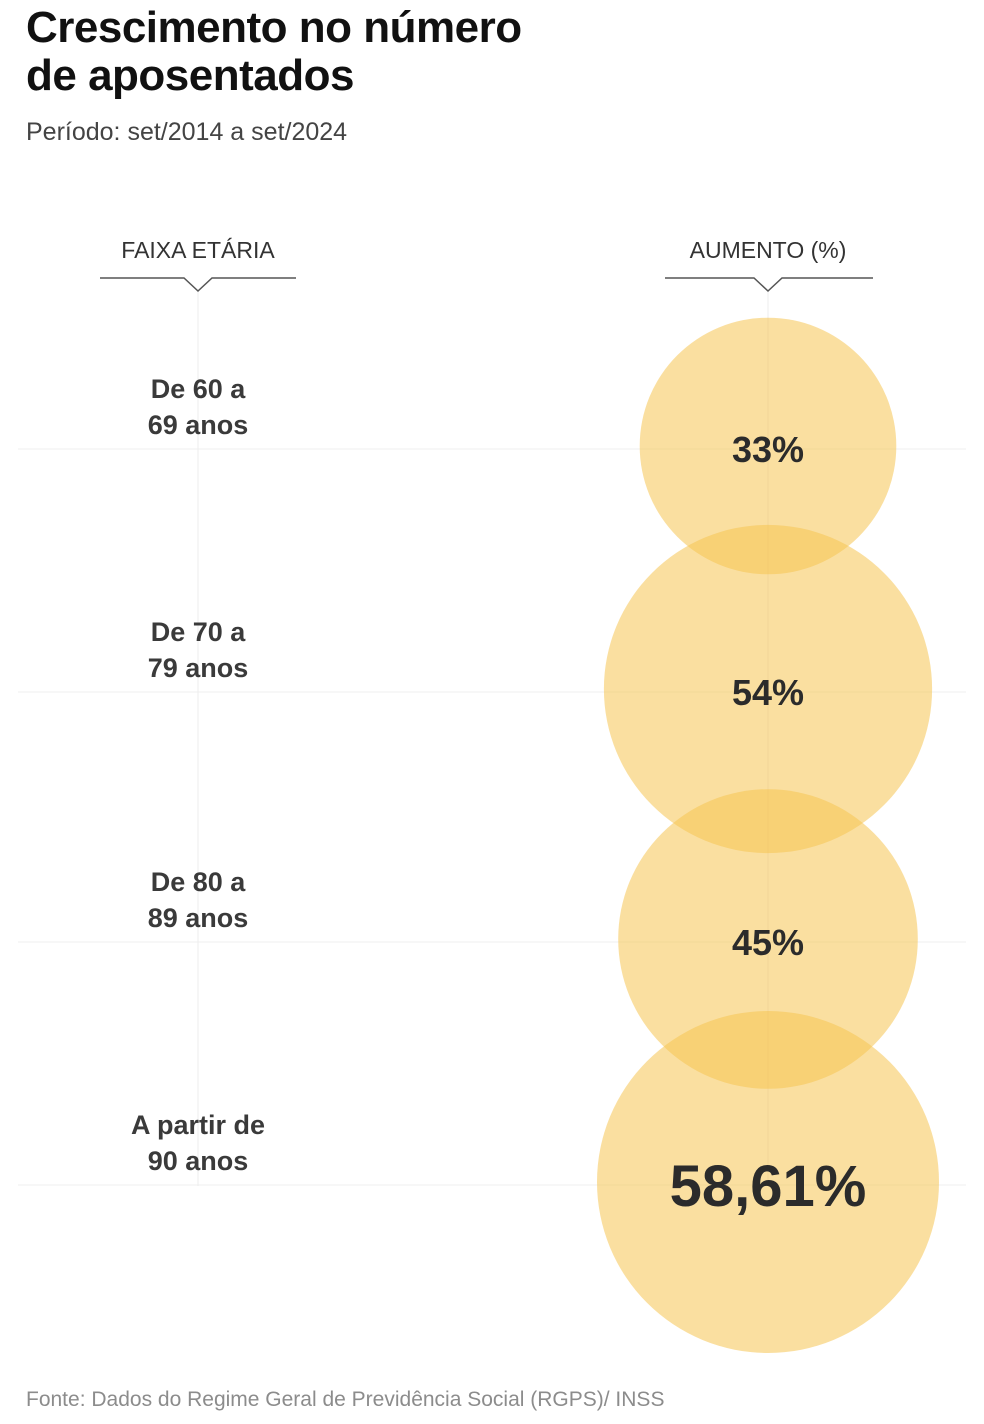  I want to click on chart-title-line-2: de aposentados, so click(190, 75).